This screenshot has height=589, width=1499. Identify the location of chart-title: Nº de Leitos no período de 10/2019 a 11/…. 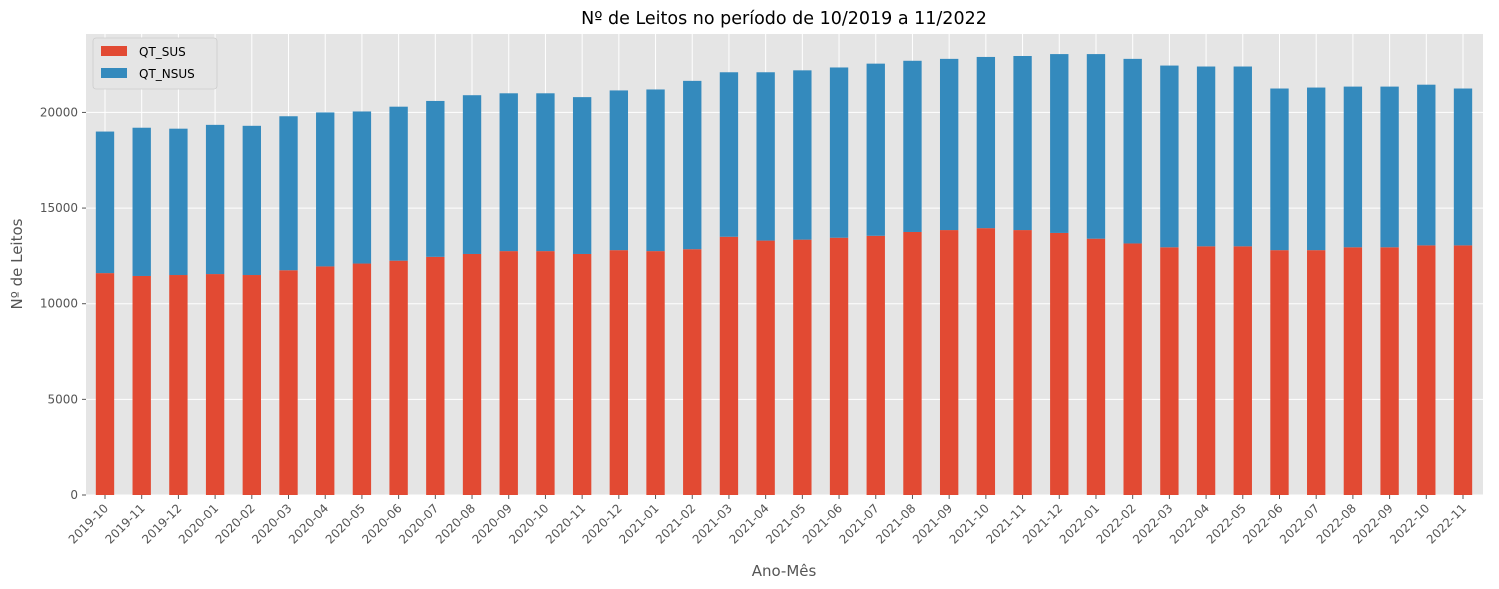
(784, 19).